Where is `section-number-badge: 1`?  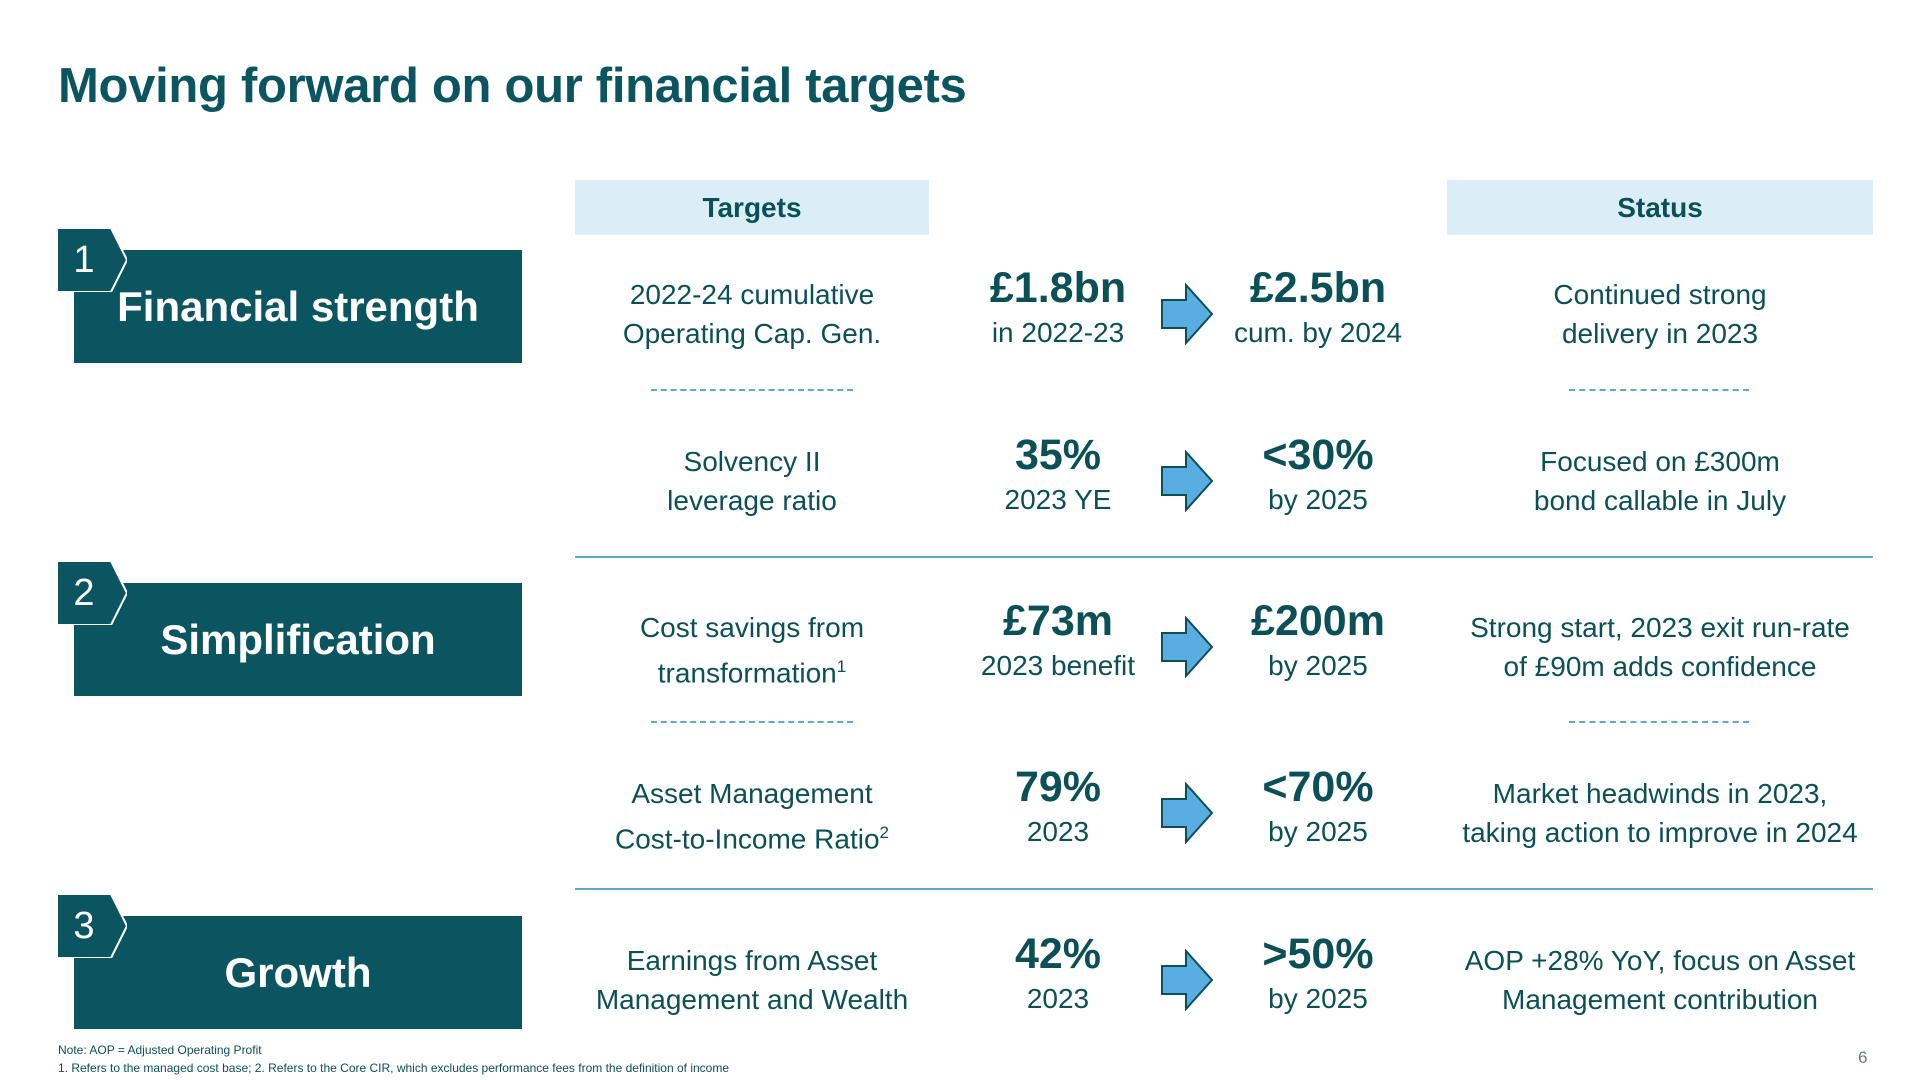 section-number-badge: 1 is located at coordinates (92, 260).